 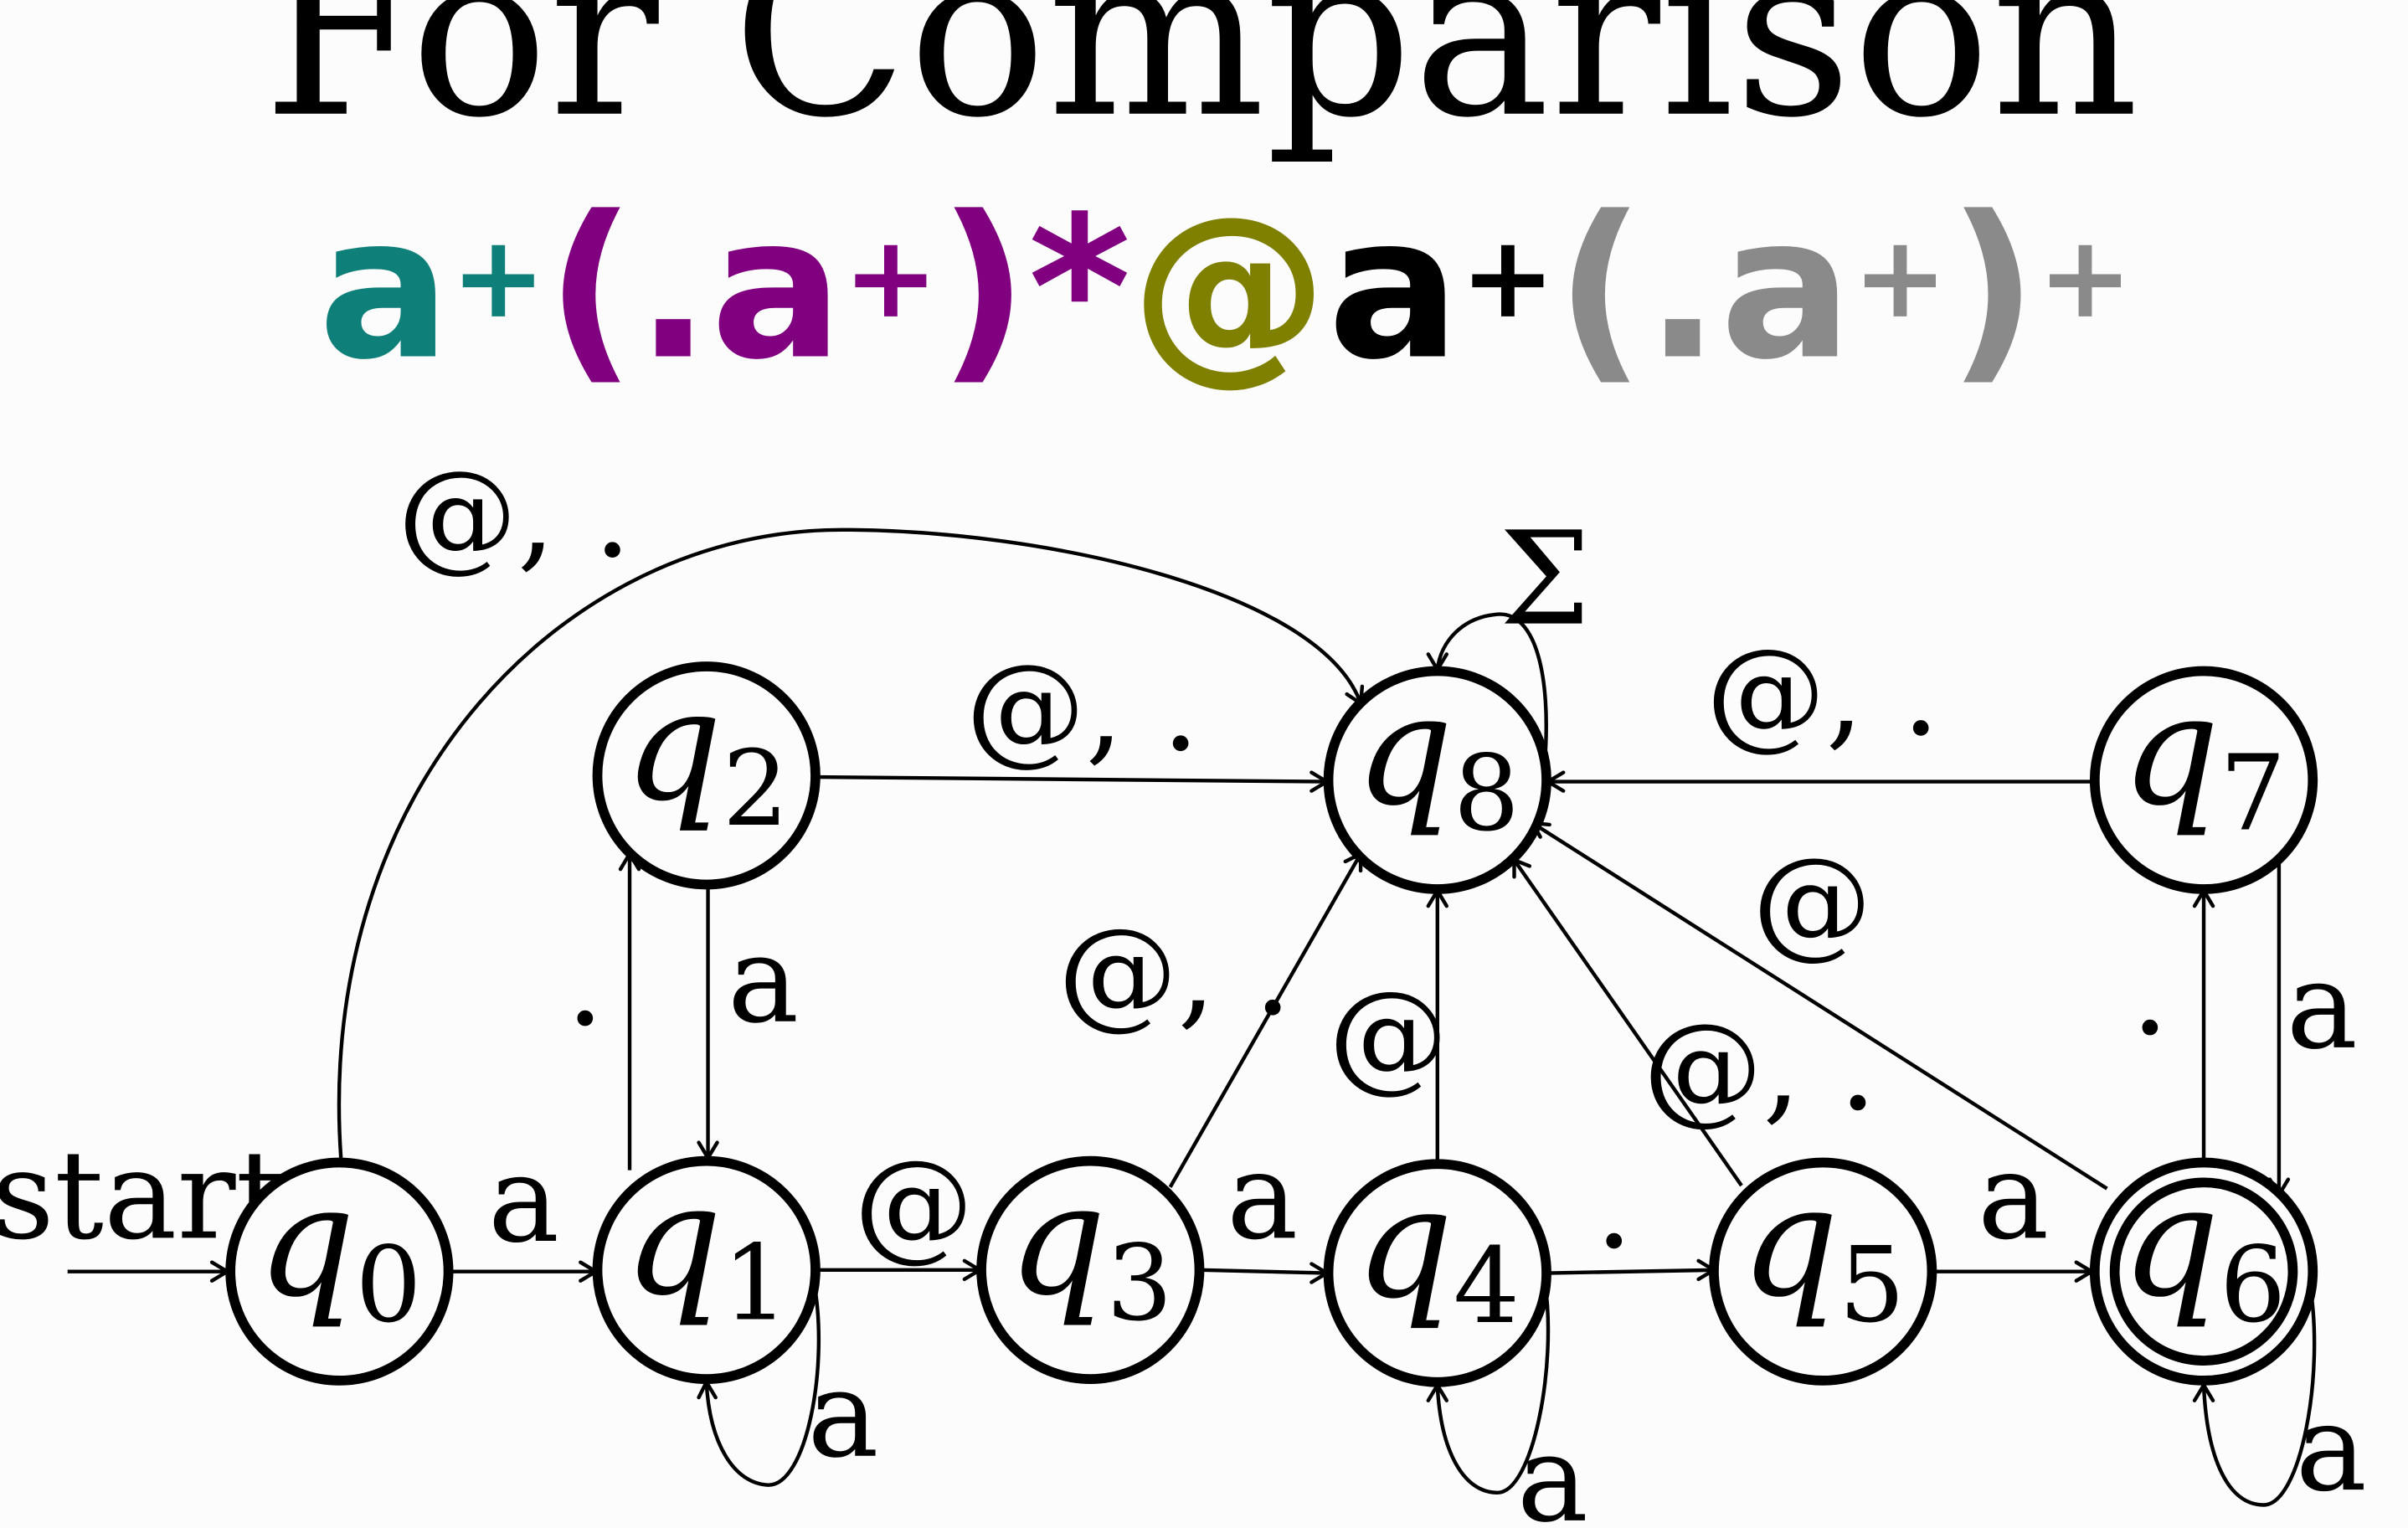 I want to click on state-q5: q5, so click(x=1823, y=1269).